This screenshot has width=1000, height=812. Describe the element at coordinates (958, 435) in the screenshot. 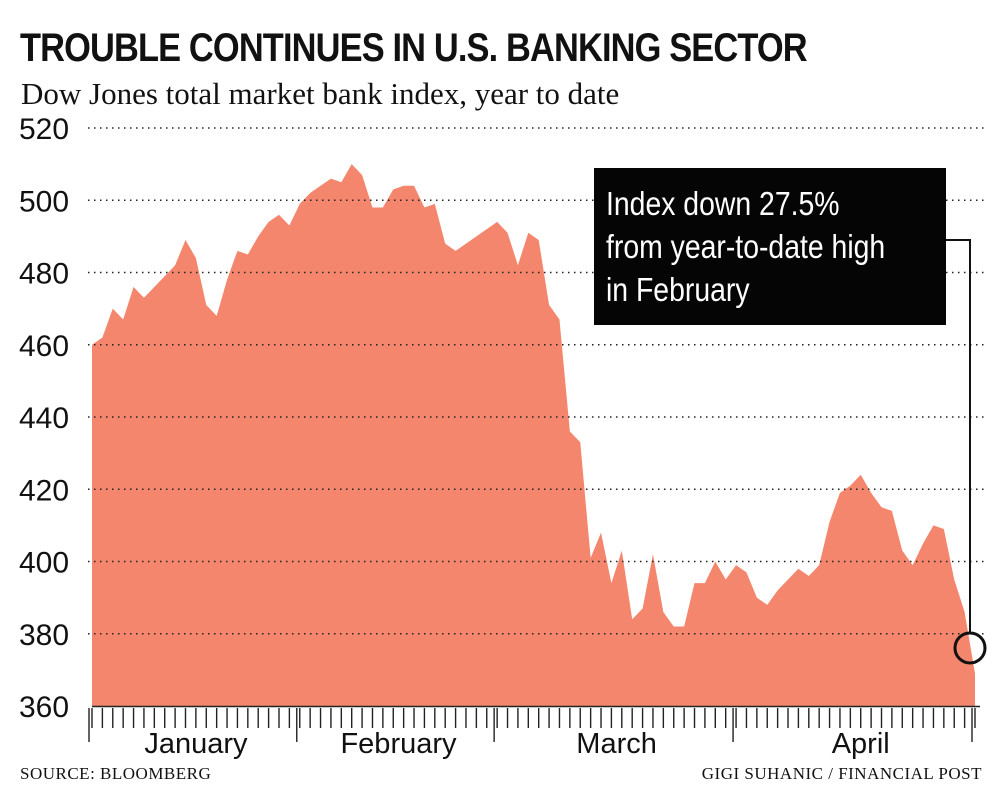

I see `annotation-leader-line` at that location.